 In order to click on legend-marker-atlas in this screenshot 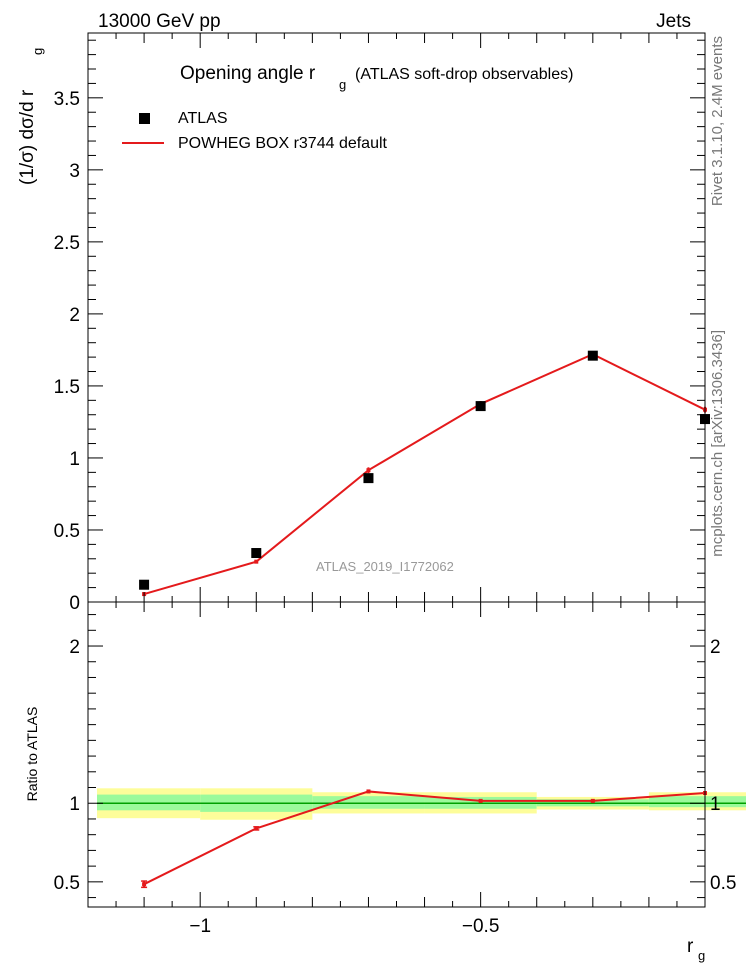, I will do `click(144, 118)`.